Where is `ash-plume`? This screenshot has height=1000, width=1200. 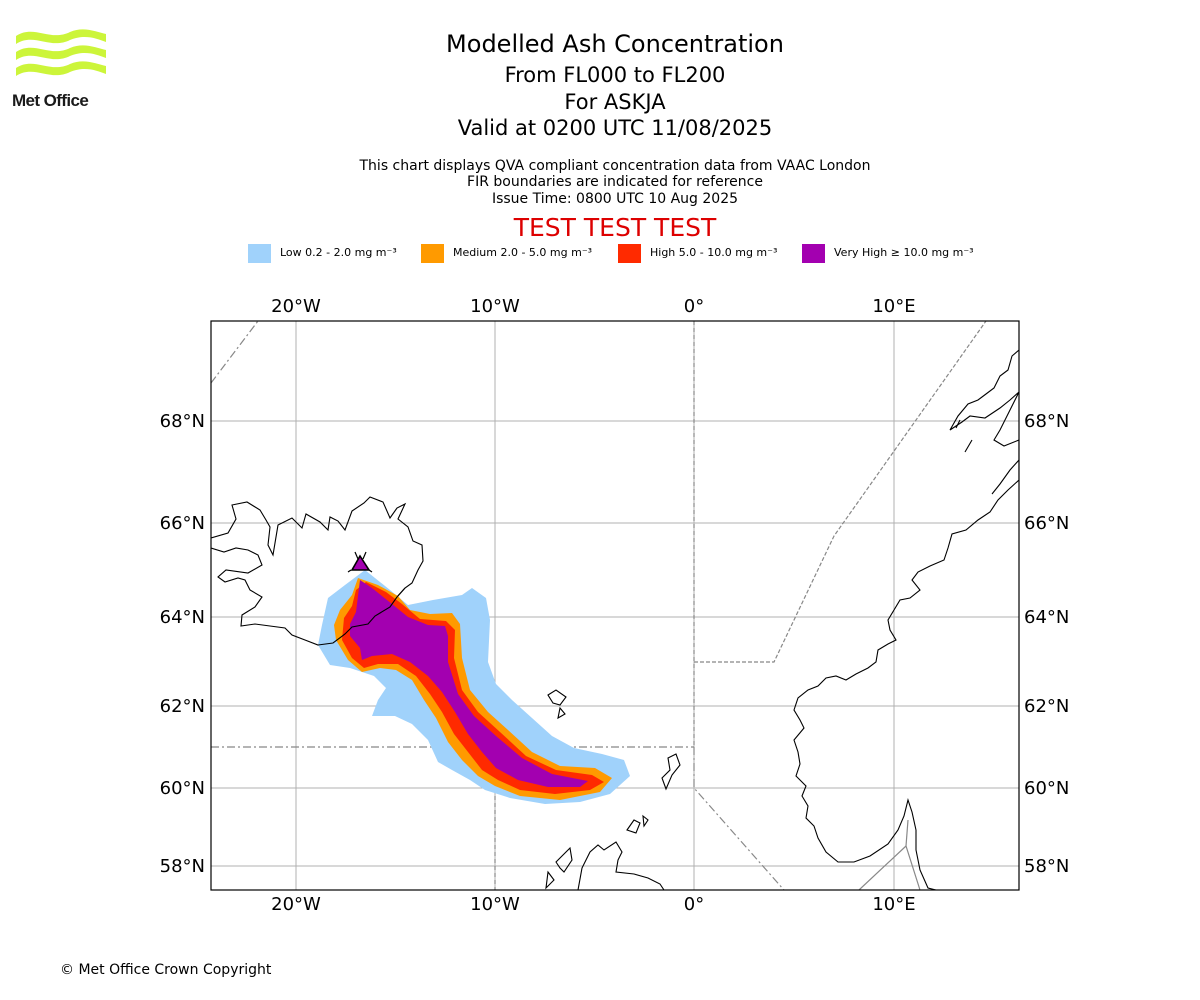 ash-plume is located at coordinates (474, 687).